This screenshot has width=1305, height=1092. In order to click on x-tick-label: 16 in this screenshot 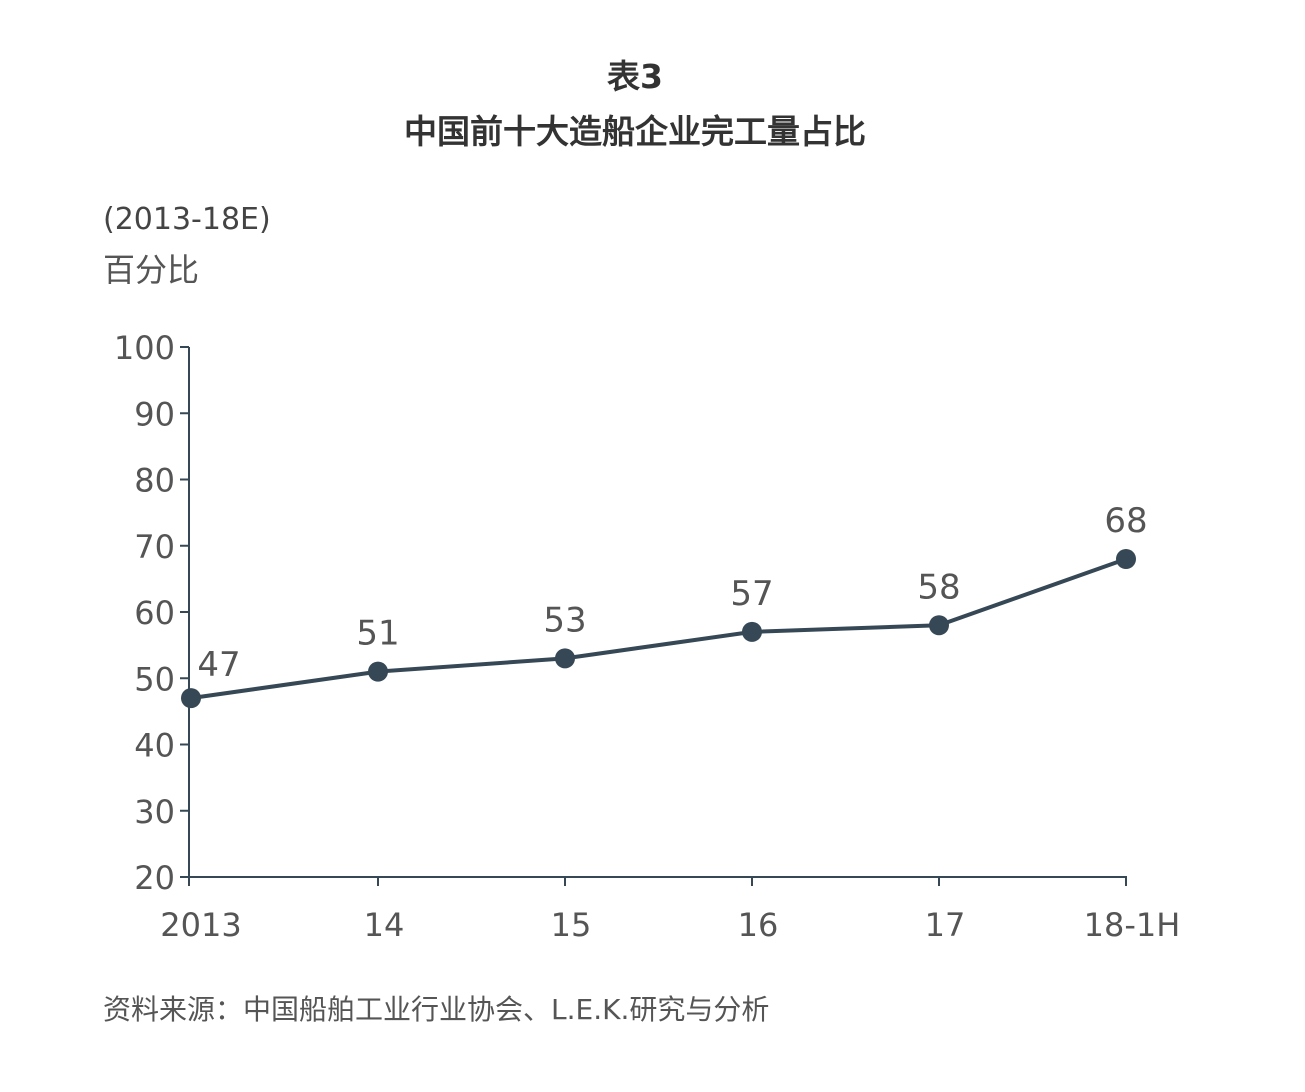, I will do `click(758, 925)`.